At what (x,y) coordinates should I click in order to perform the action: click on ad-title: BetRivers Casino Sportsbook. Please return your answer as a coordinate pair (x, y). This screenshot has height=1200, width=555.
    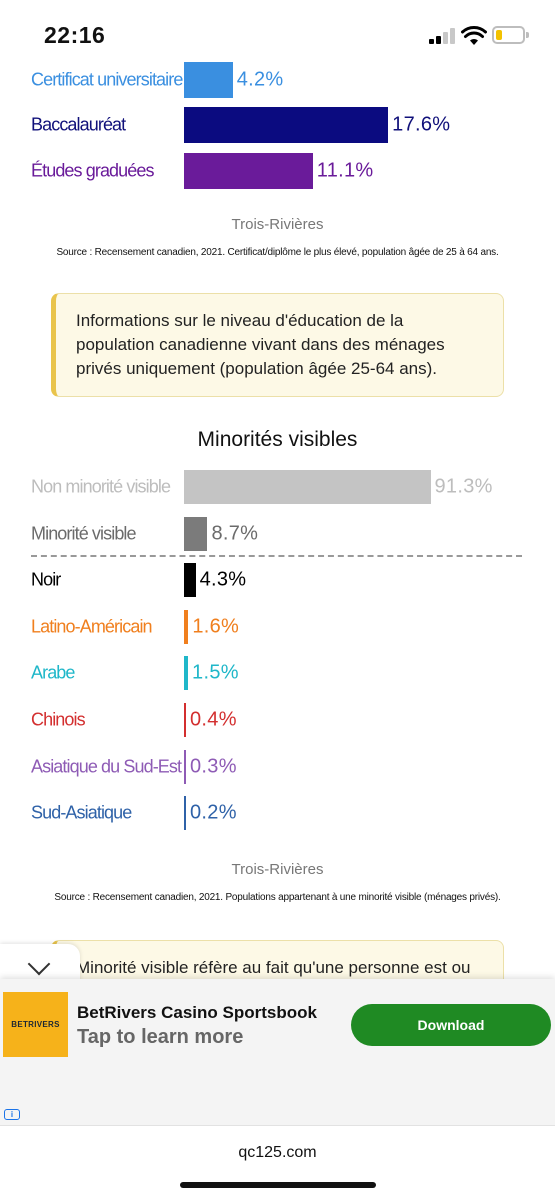
    Looking at the image, I should click on (197, 1012).